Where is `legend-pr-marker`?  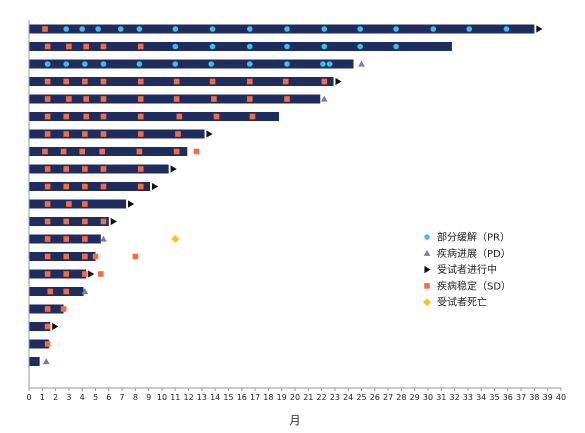 legend-pr-marker is located at coordinates (427, 237).